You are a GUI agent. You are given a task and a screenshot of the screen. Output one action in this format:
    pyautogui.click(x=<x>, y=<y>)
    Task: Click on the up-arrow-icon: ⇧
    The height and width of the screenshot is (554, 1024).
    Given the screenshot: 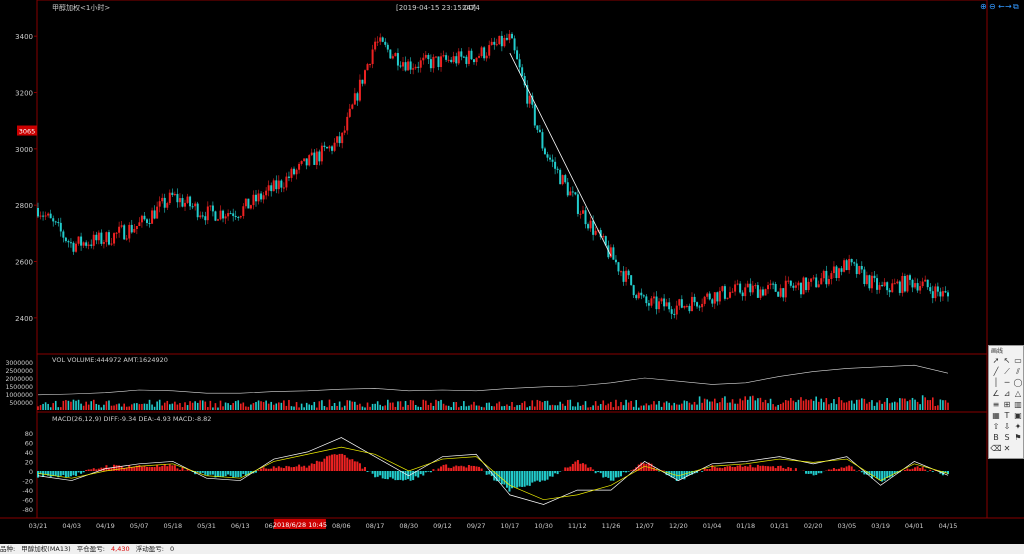 What is the action you would take?
    pyautogui.click(x=996, y=426)
    